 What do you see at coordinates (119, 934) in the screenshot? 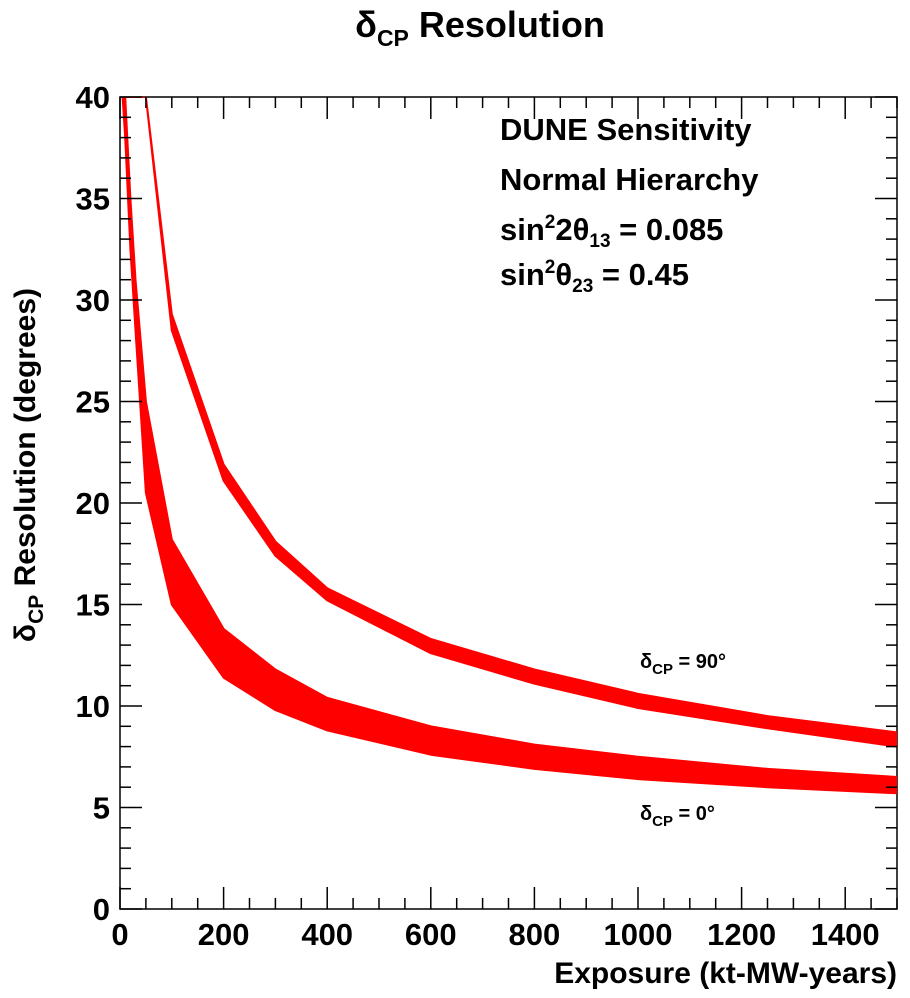
I see `x-tick-label: 0` at bounding box center [119, 934].